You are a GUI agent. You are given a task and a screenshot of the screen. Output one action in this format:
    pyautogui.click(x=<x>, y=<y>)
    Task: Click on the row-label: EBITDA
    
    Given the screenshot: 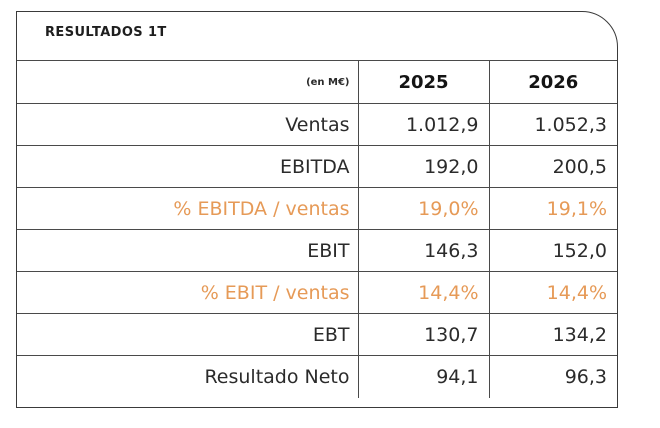 What is the action you would take?
    pyautogui.click(x=187, y=166)
    